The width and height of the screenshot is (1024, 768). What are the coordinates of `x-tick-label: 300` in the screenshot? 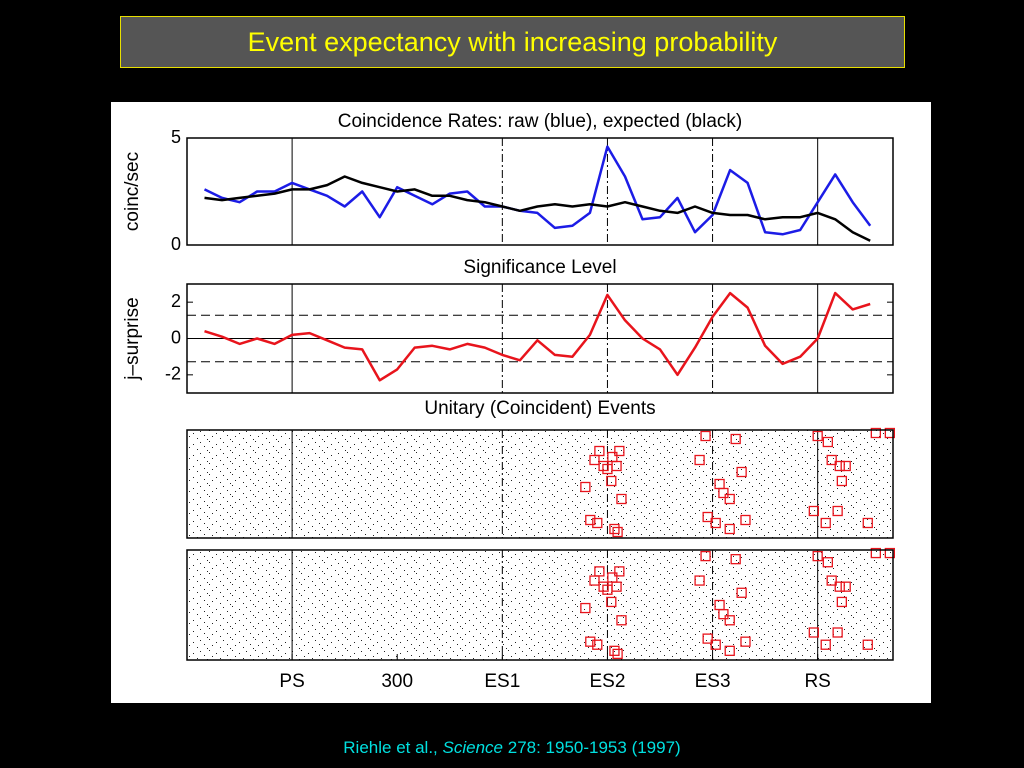 It's located at (397, 681).